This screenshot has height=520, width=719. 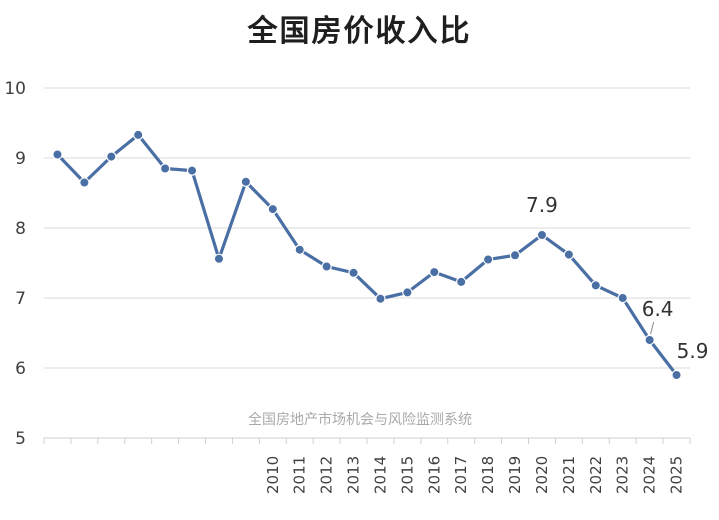 I want to click on data-labels: 7.9 6.45.9, so click(x=617, y=278).